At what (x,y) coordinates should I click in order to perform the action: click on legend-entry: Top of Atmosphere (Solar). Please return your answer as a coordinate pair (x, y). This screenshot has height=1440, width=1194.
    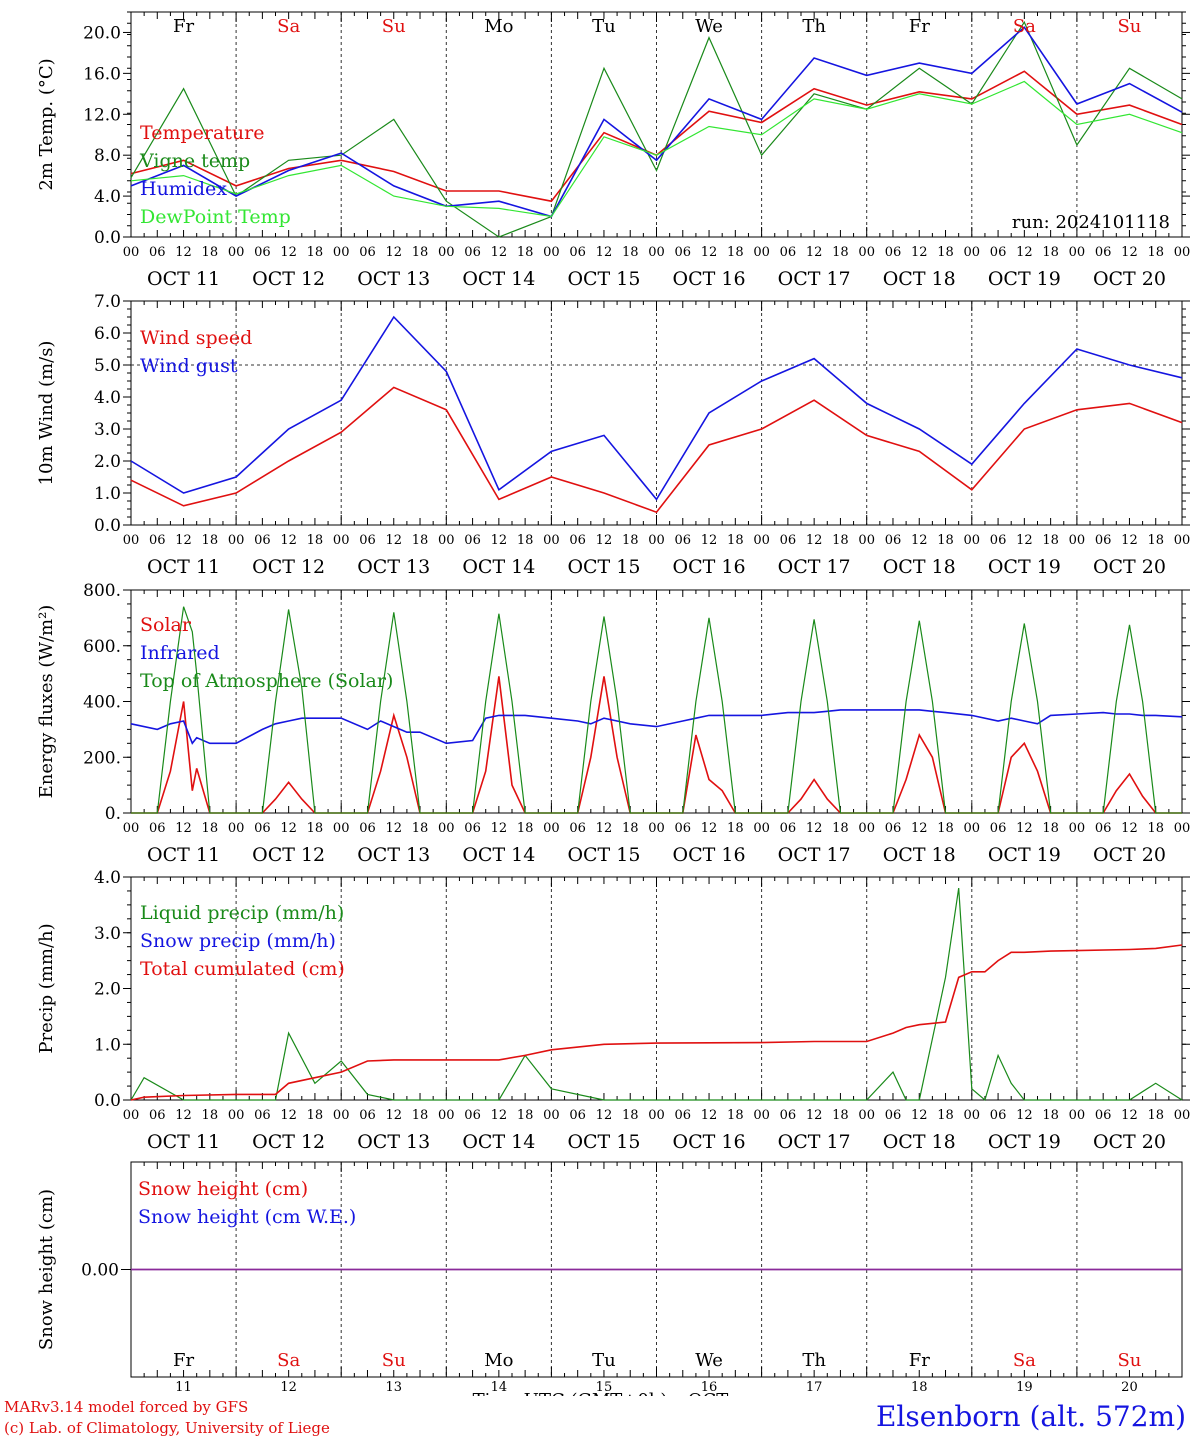
    Looking at the image, I should click on (266, 681).